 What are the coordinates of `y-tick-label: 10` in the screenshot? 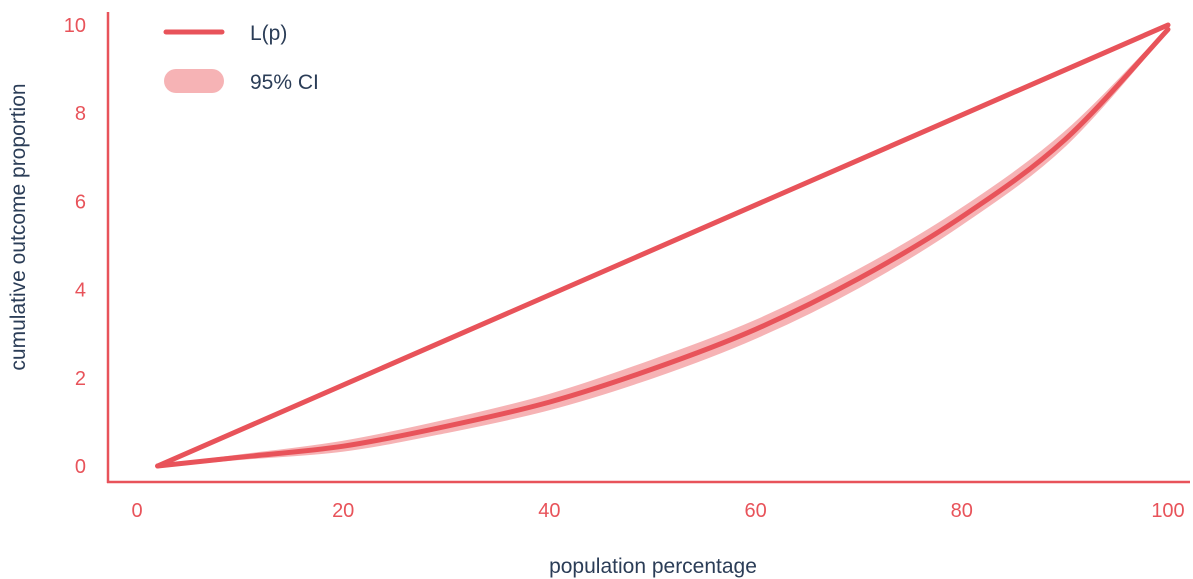 It's located at (75, 26).